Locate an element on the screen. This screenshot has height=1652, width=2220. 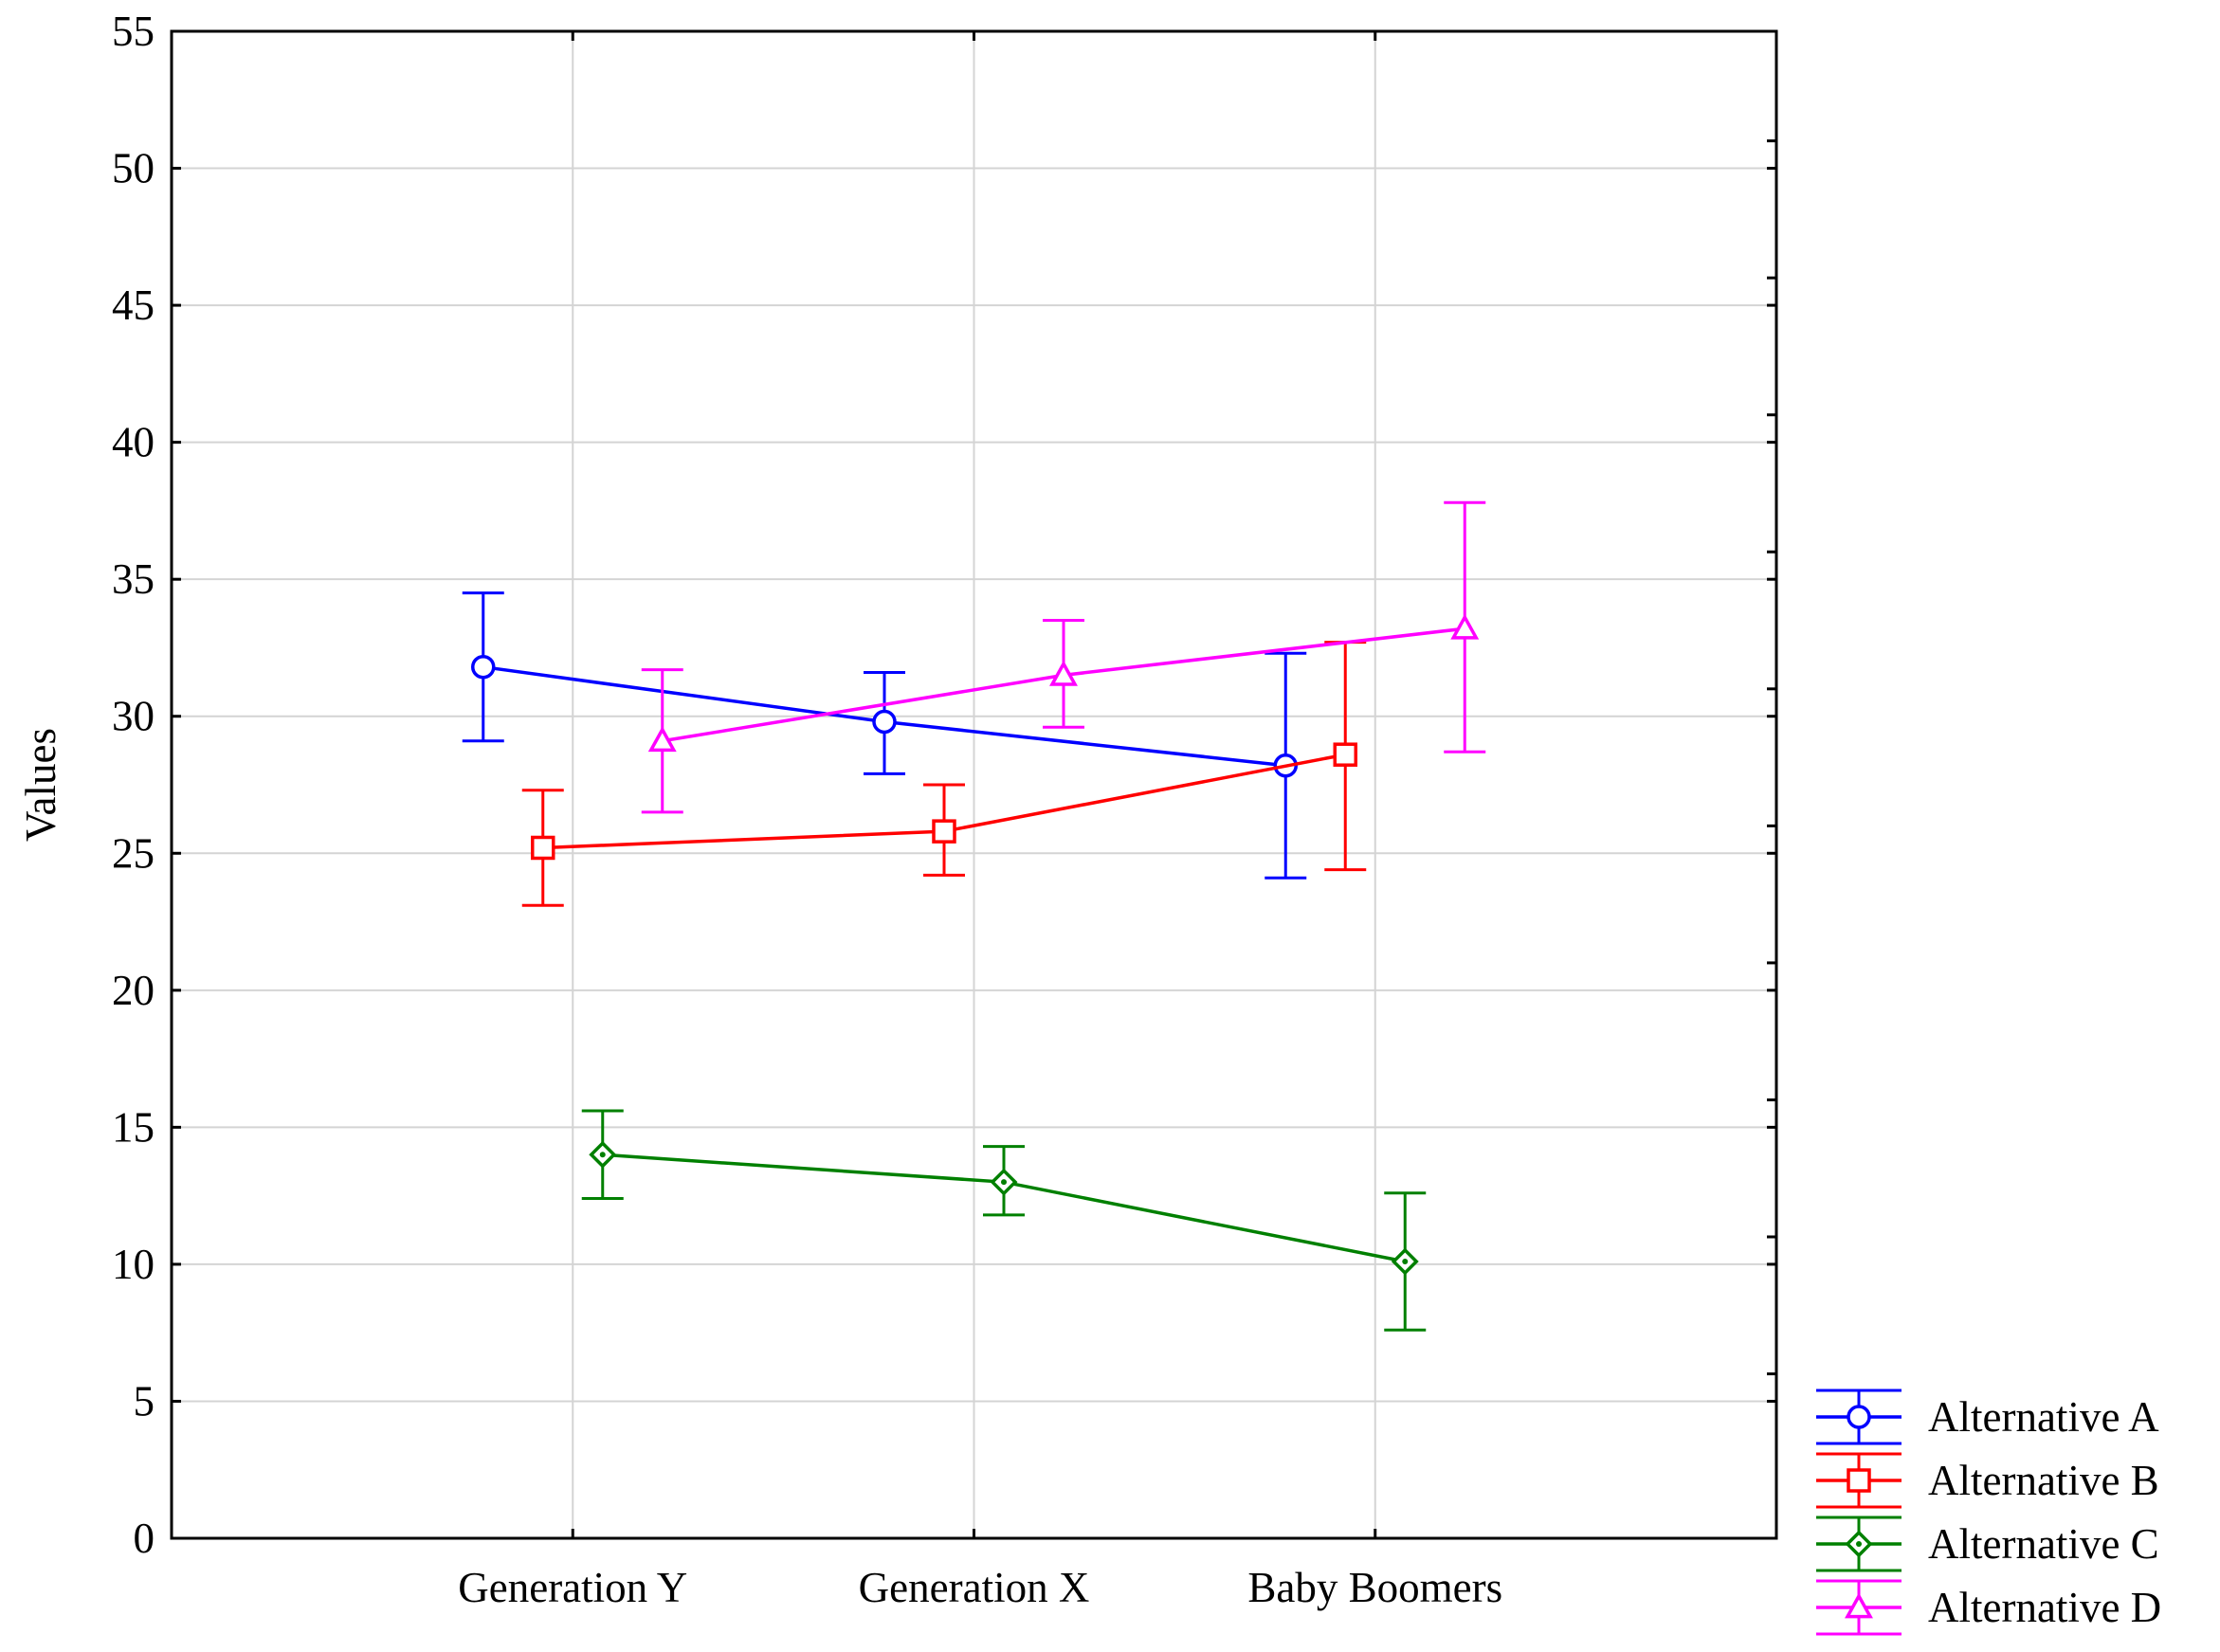
series-alternative-d is located at coordinates (1064, 657).